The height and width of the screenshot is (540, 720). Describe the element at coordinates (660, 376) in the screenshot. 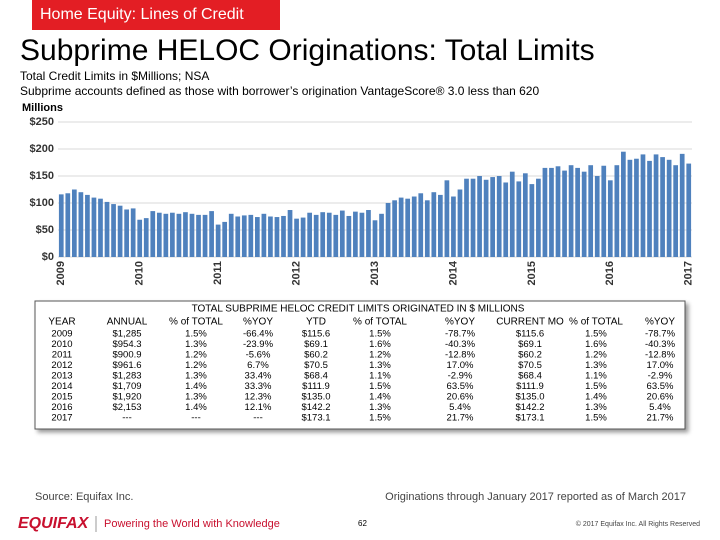

I see `table-cell: -2.9%` at that location.